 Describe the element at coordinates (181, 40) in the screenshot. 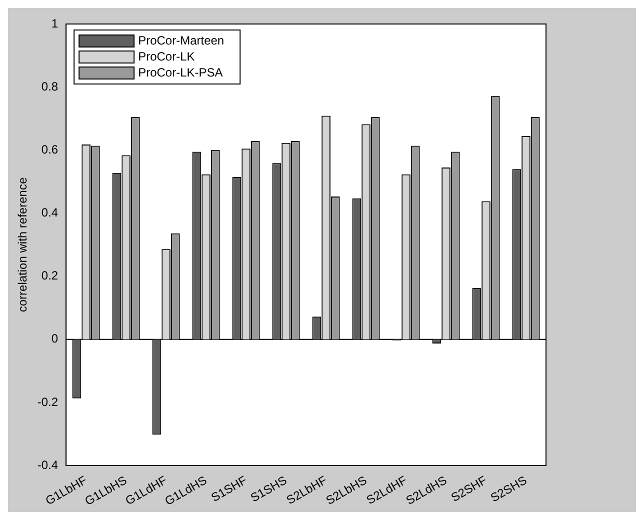

I see `legend-label: ProCor-Marteen` at that location.